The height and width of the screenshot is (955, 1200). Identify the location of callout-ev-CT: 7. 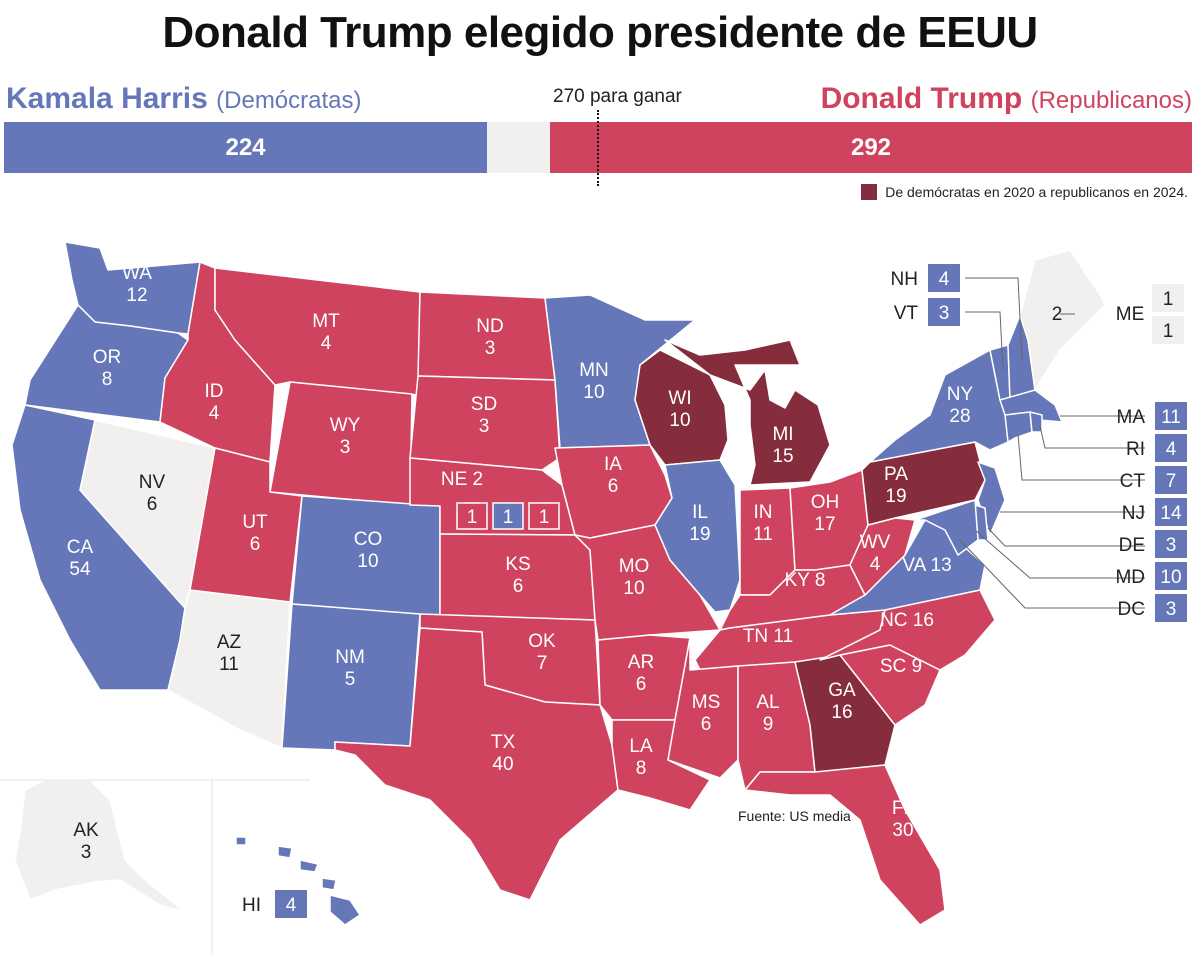
(1171, 481).